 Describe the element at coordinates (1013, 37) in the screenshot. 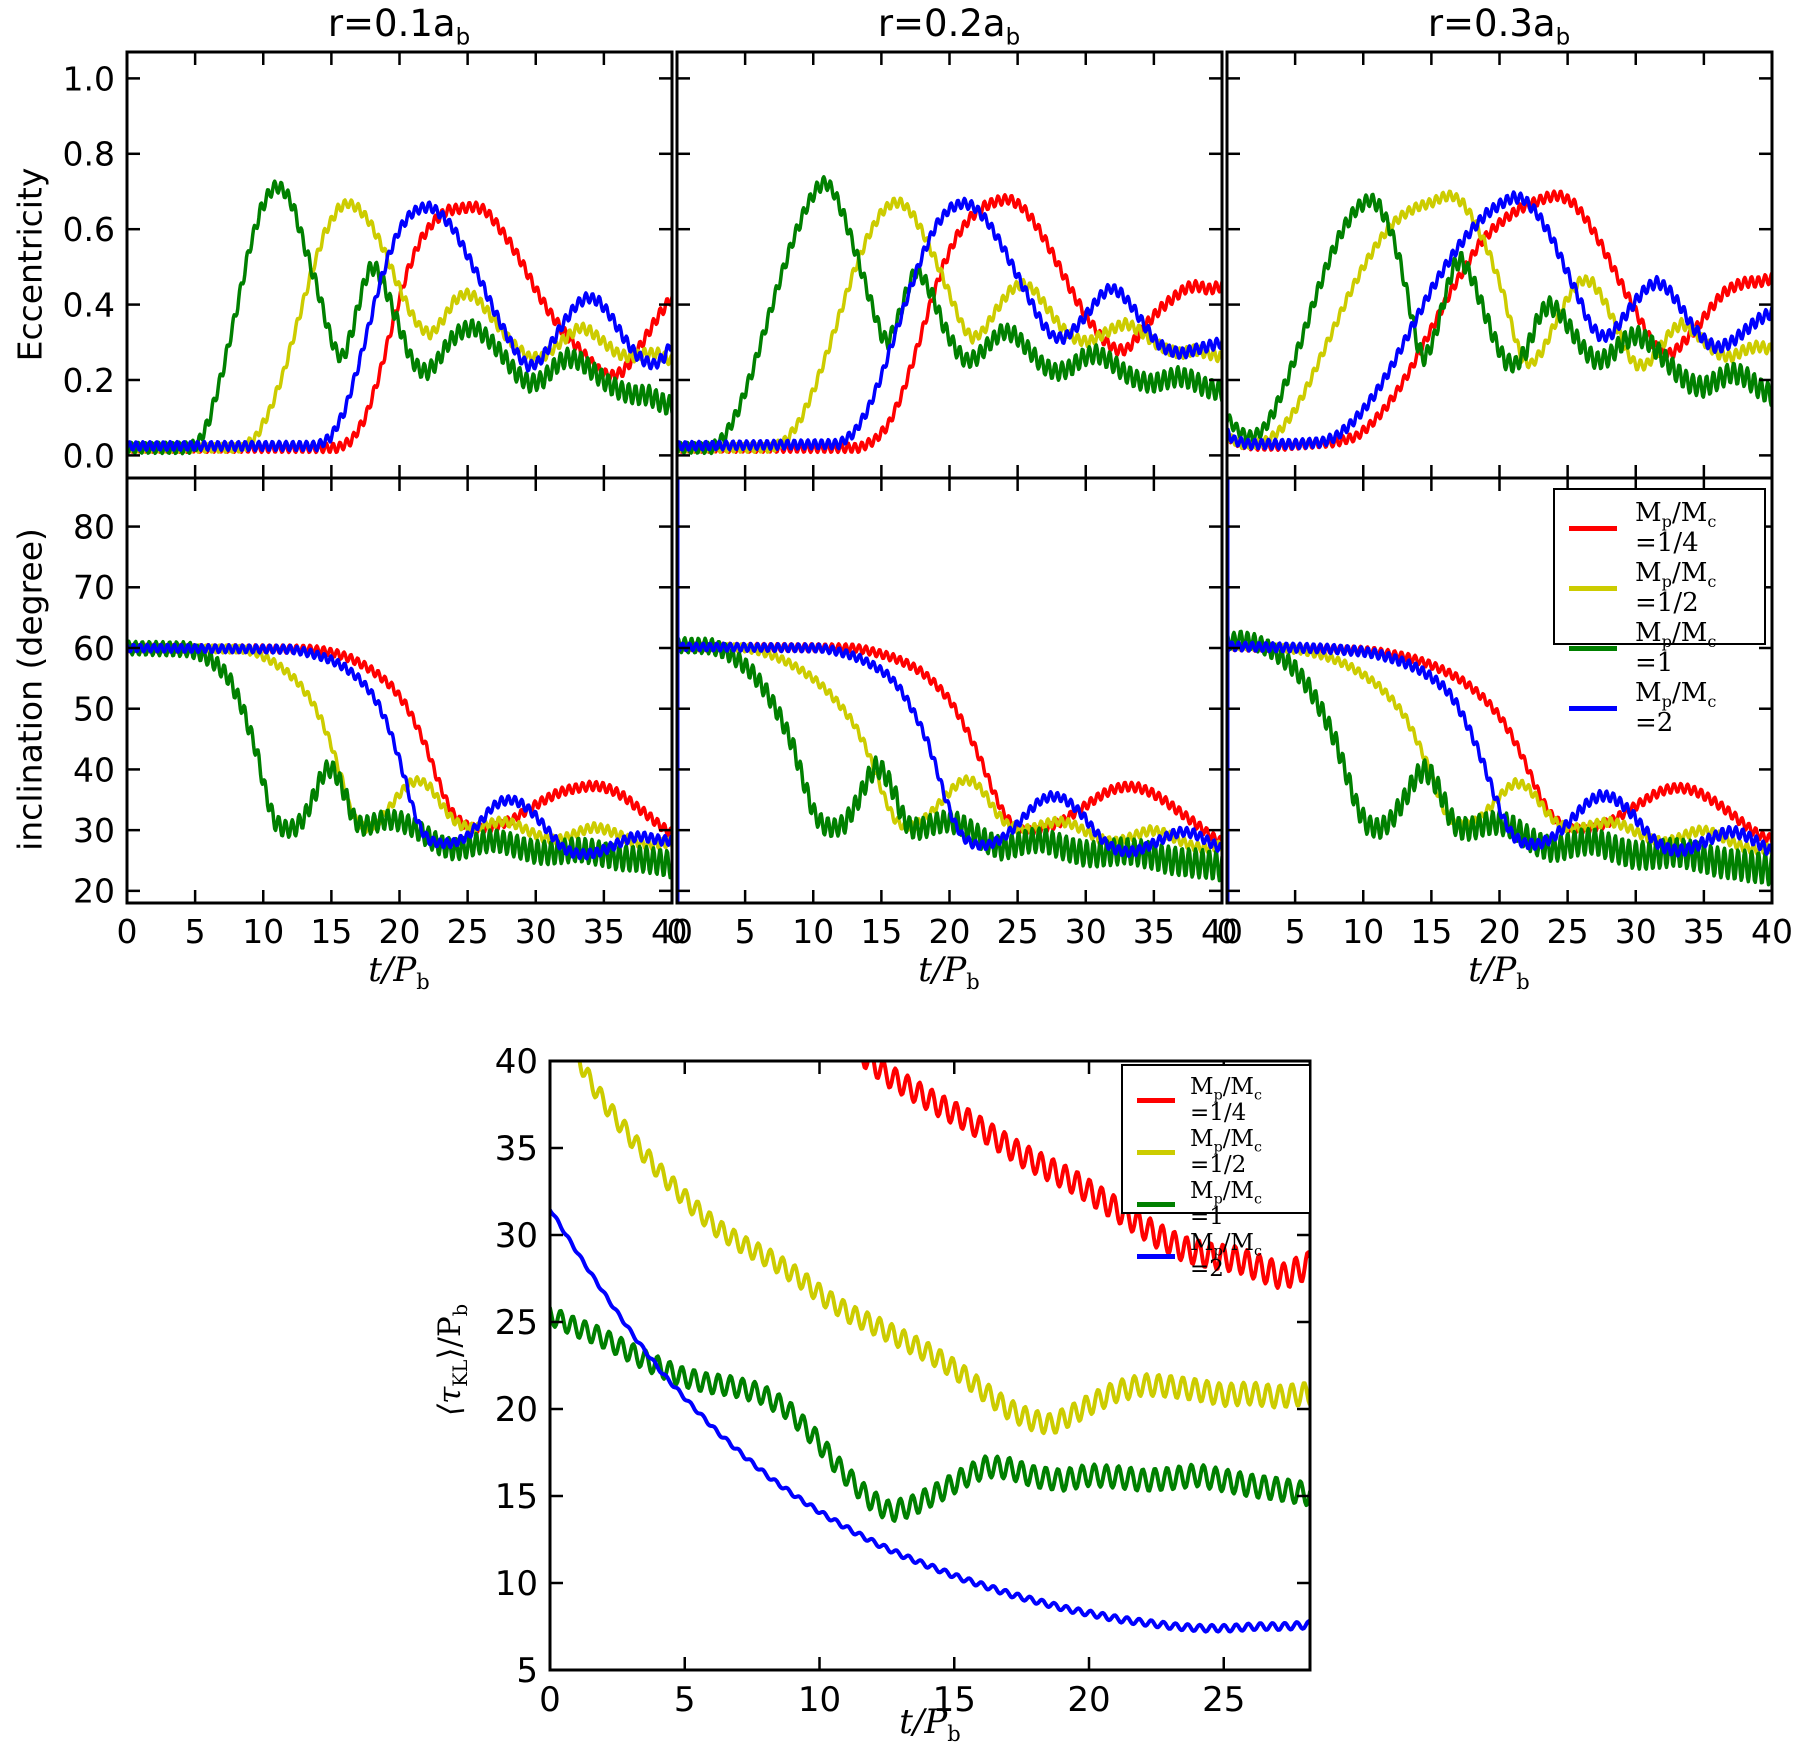

I see `panel-title-r02-sub: b` at that location.